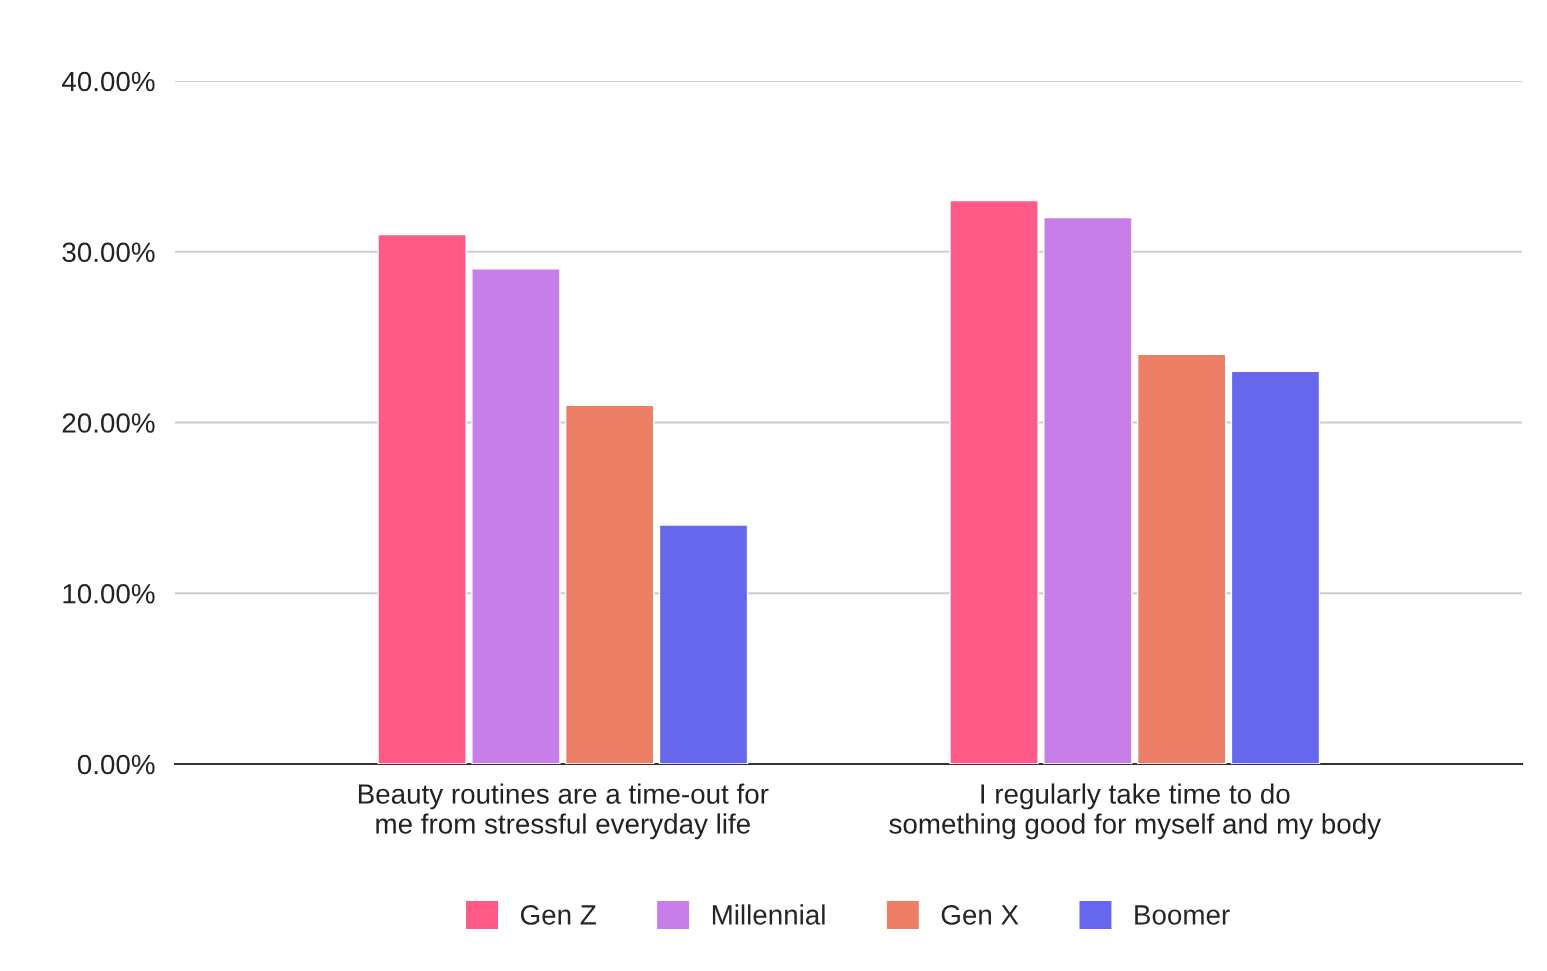 This screenshot has width=1547, height=971. Describe the element at coordinates (116, 764) in the screenshot. I see `y-tick-label: 0.00%` at that location.